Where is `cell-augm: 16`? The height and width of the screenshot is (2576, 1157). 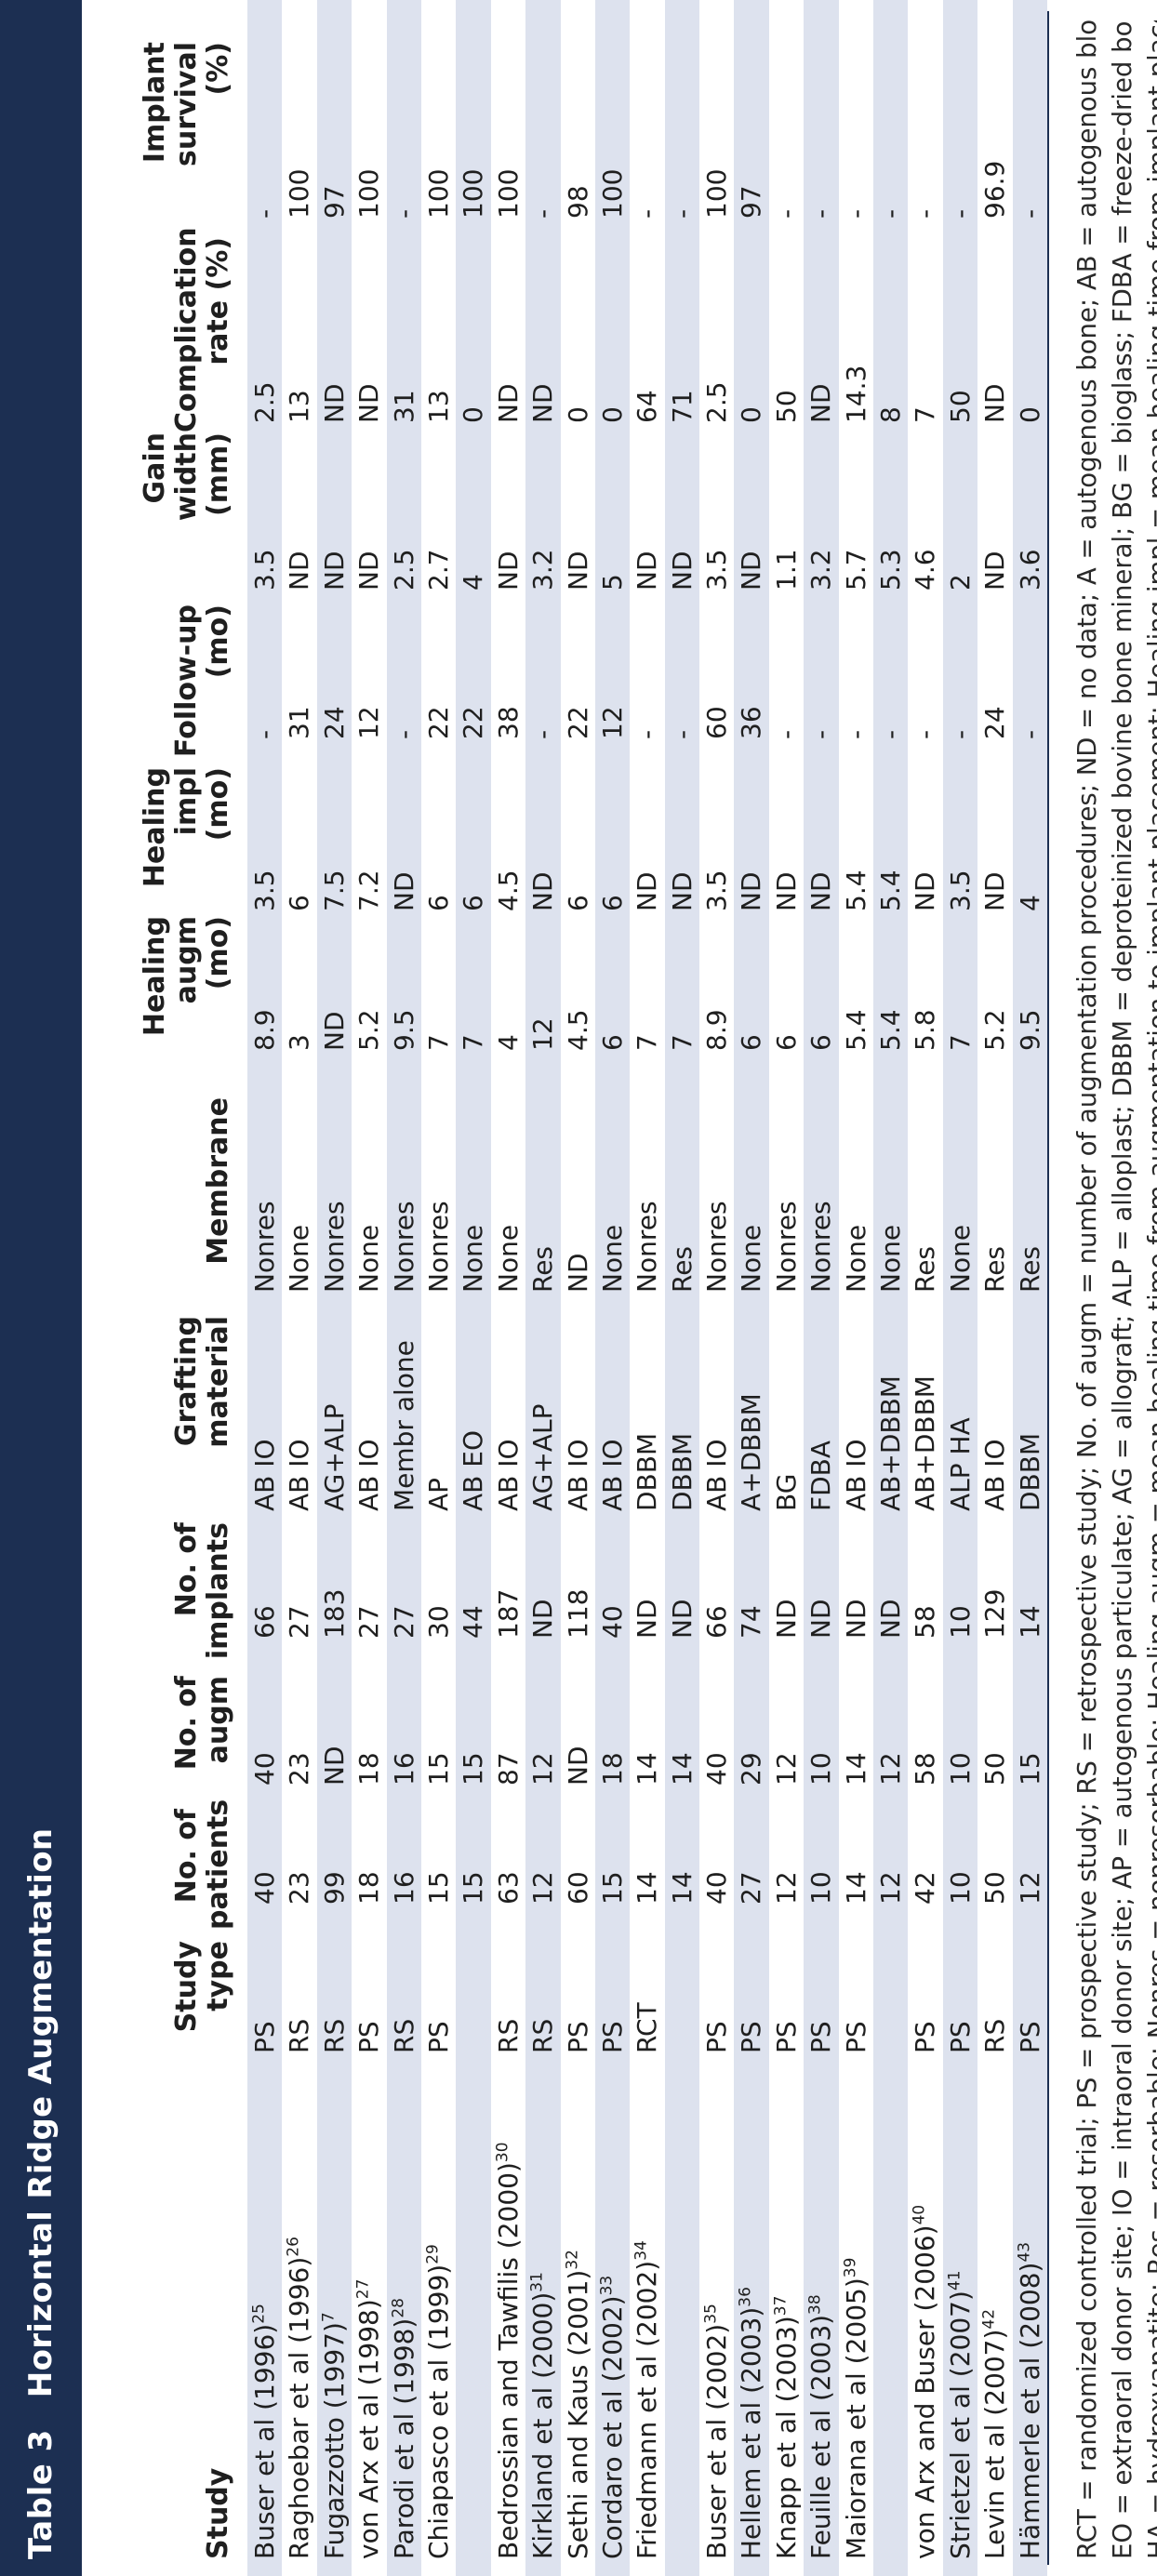
cell-augm: 16 is located at coordinates (403, 1769).